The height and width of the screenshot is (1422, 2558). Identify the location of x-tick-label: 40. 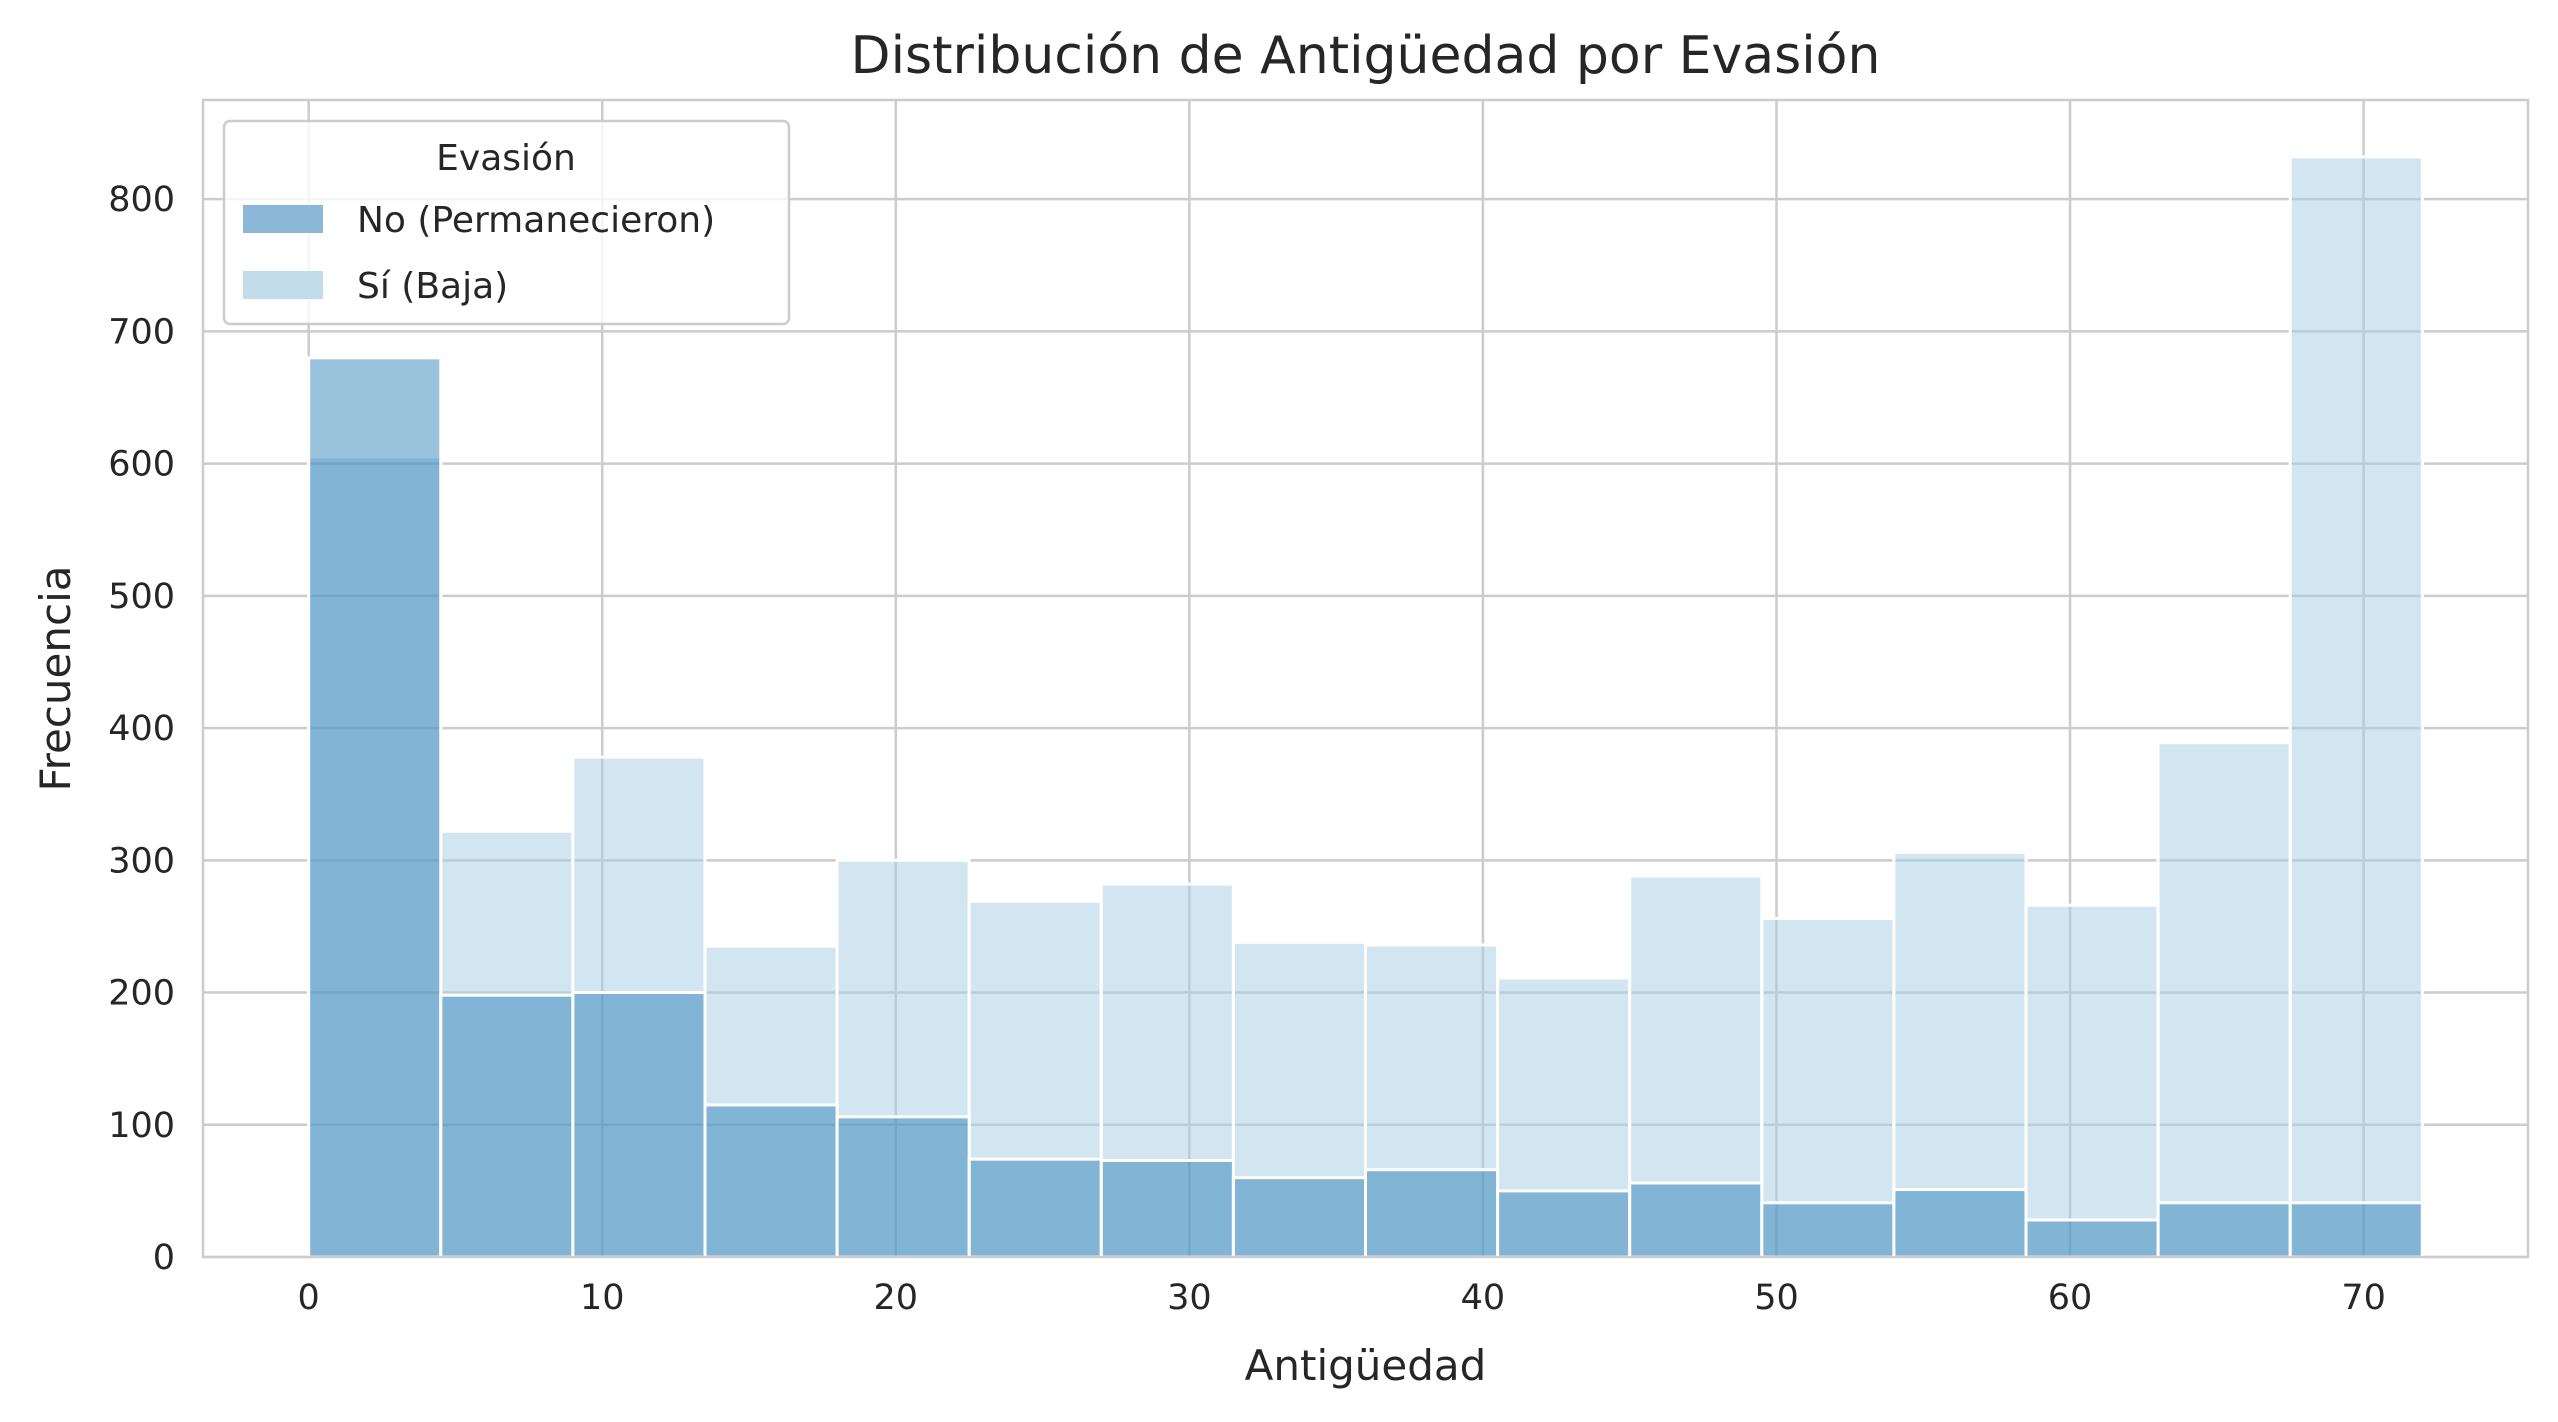
(1483, 1298).